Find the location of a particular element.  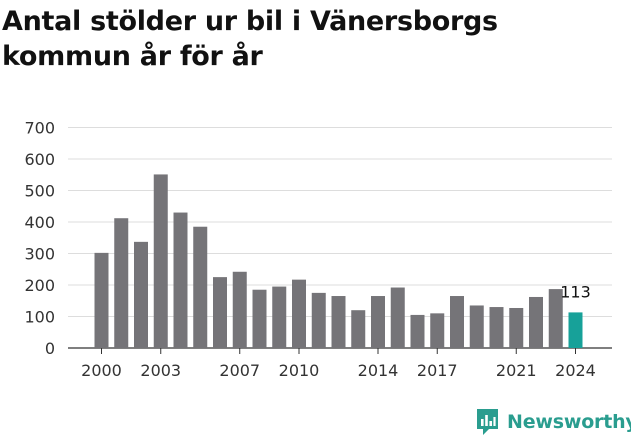

x-tick-label: 2017 is located at coordinates (437, 370).